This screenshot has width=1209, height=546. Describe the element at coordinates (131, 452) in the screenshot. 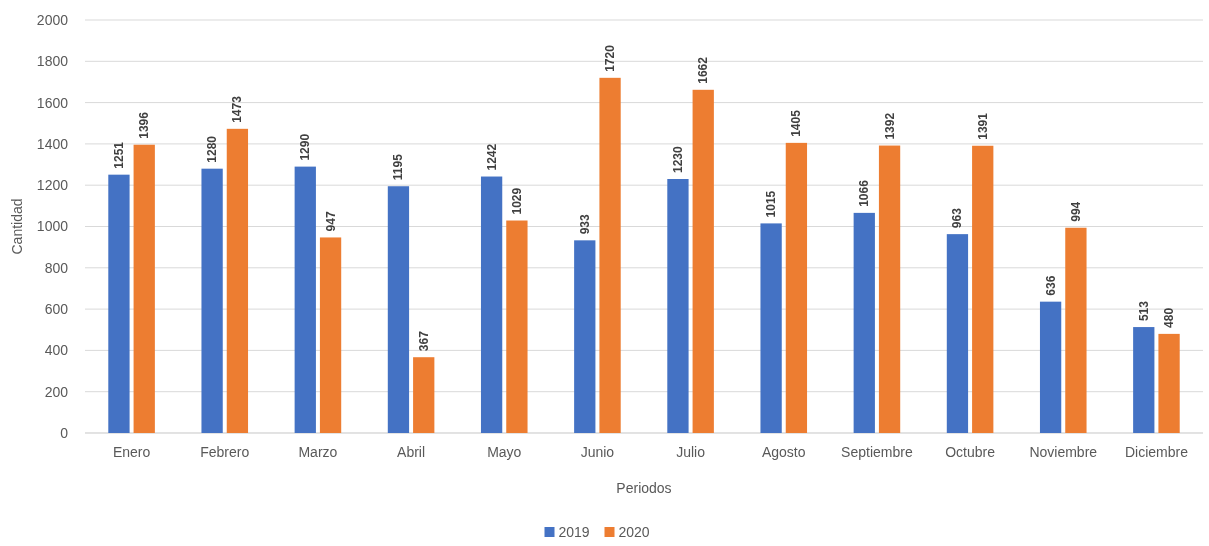

I see `x-tick-label: Enero` at that location.